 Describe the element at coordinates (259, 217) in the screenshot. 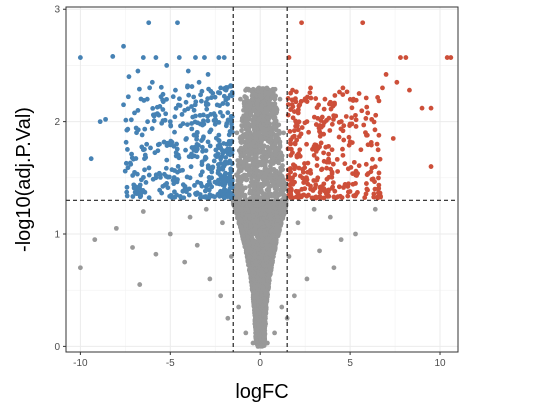

I see `not-significant-density-cloud` at that location.